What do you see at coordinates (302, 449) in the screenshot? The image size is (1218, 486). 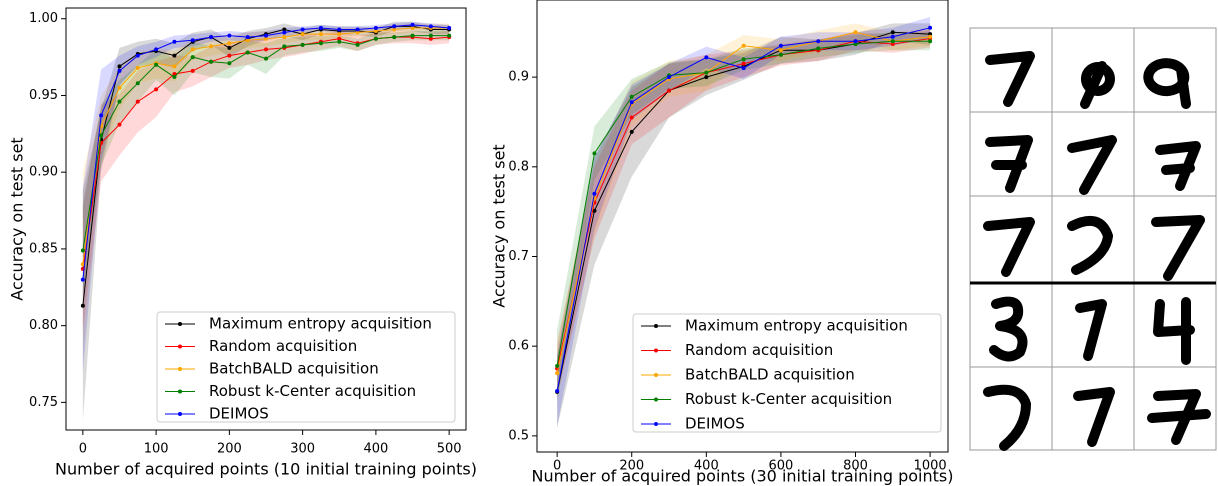 I see `x-tick-label: 300` at bounding box center [302, 449].